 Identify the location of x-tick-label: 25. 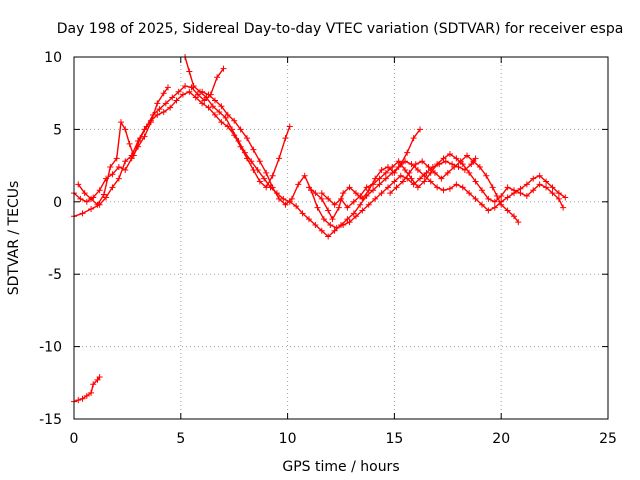
(608, 439).